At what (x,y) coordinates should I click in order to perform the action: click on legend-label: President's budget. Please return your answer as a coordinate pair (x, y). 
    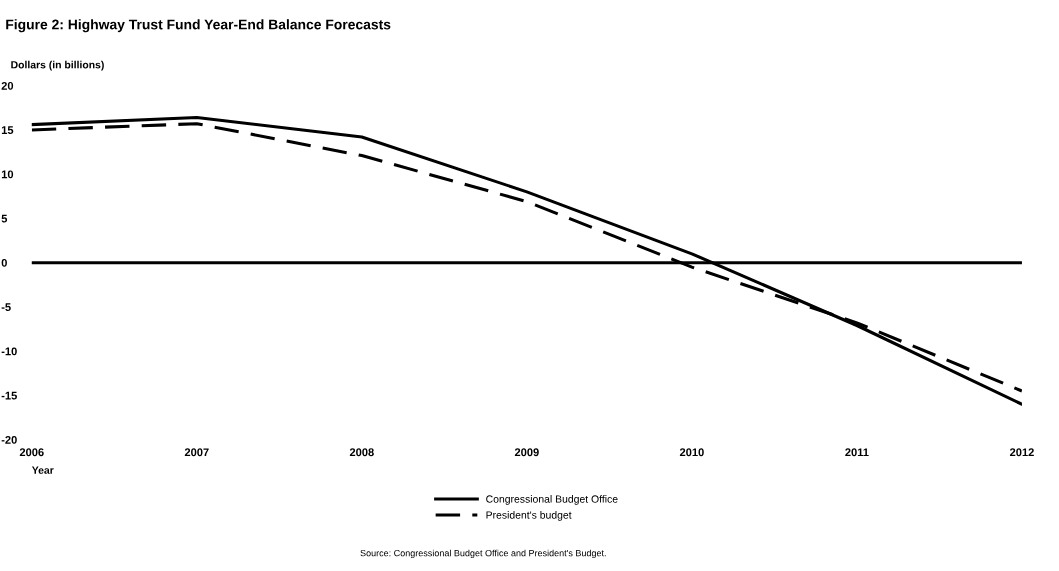
    Looking at the image, I should click on (529, 516).